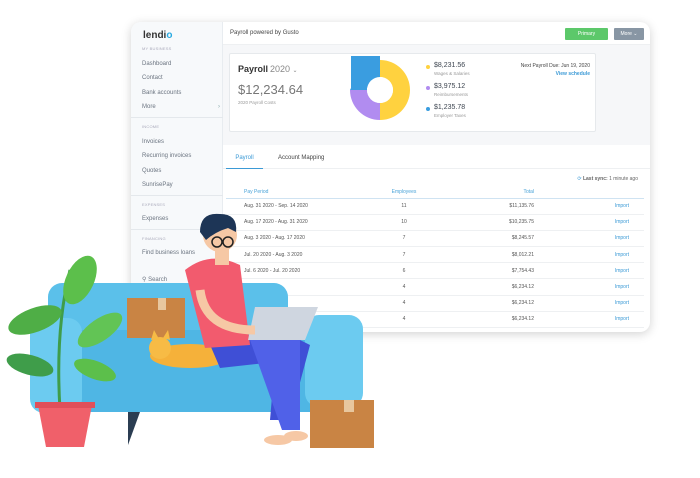 The width and height of the screenshot is (700, 478). I want to click on more-button: More ⌄, so click(629, 34).